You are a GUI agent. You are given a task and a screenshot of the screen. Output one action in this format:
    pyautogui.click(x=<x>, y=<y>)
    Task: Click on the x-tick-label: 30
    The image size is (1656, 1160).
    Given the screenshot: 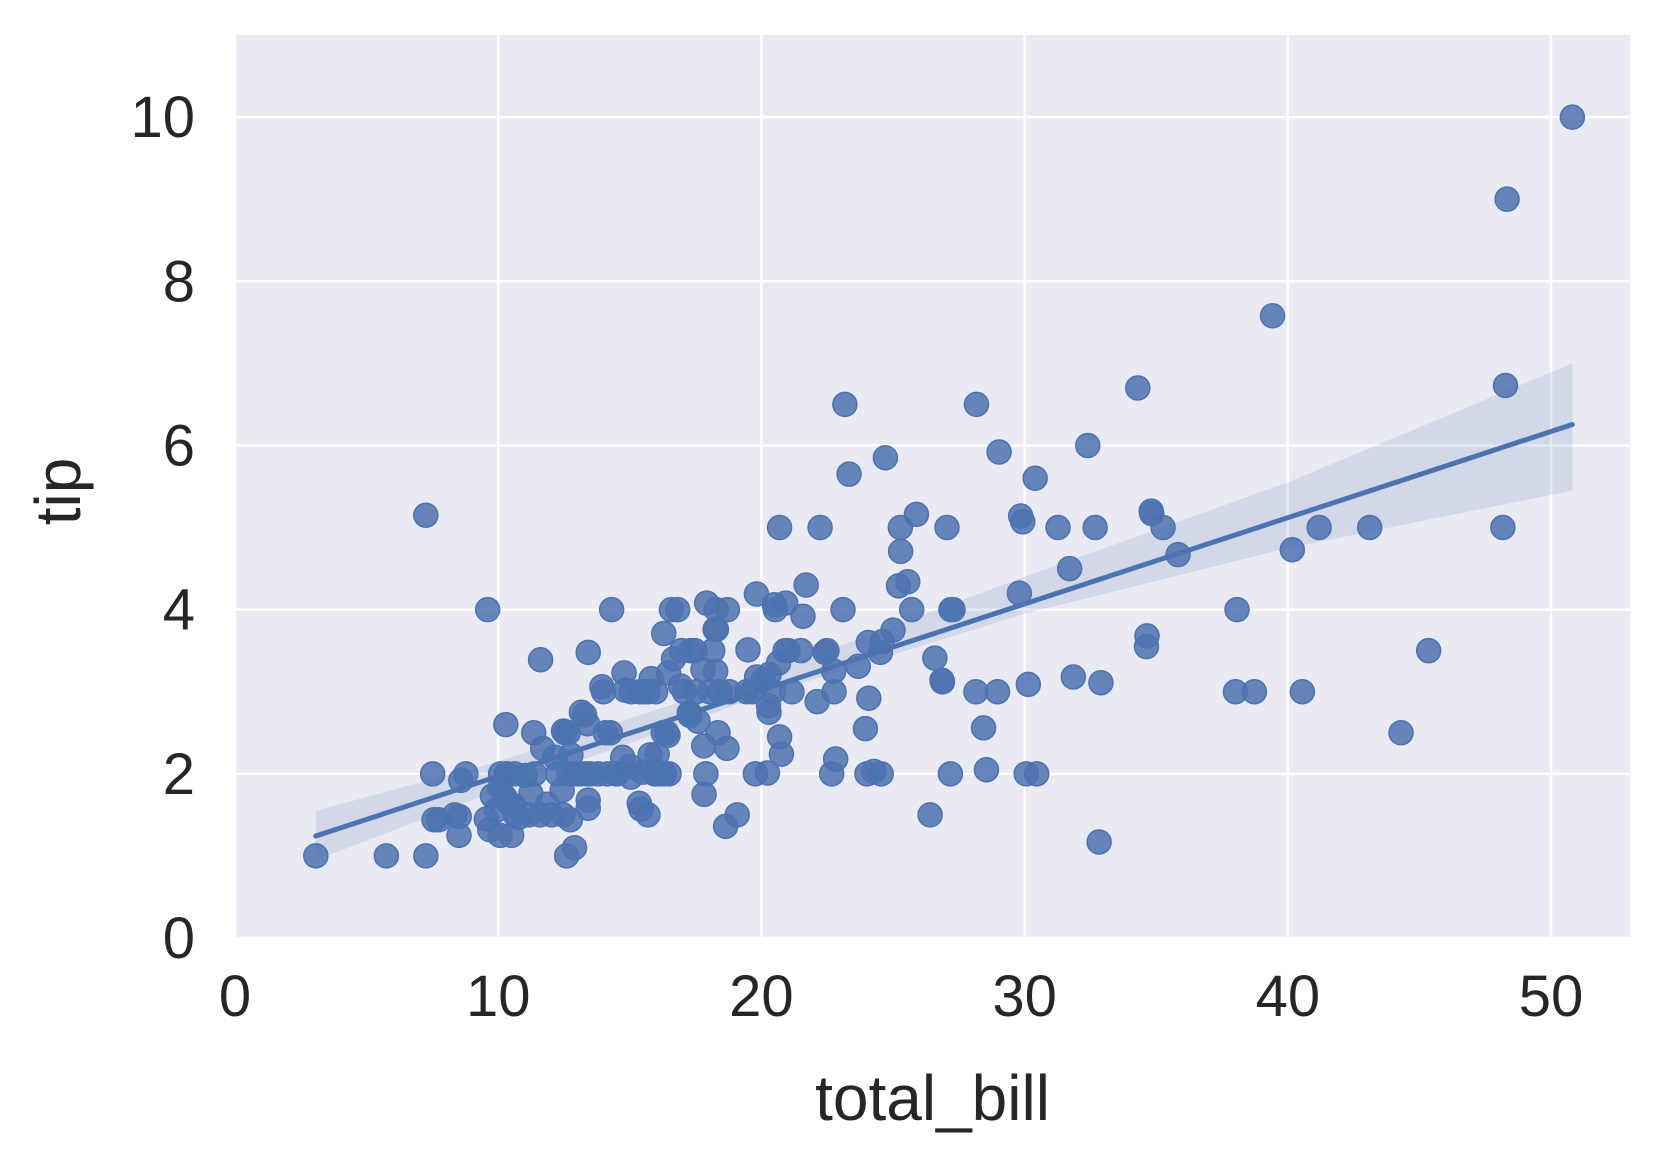 What is the action you would take?
    pyautogui.click(x=1024, y=996)
    